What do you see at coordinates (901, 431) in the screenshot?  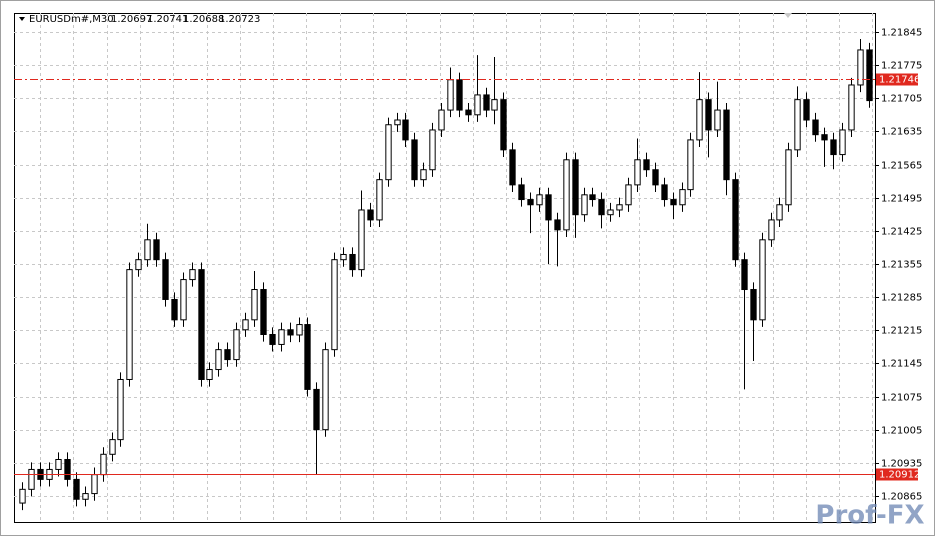 I see `y-tick-label: 1.21005` at bounding box center [901, 431].